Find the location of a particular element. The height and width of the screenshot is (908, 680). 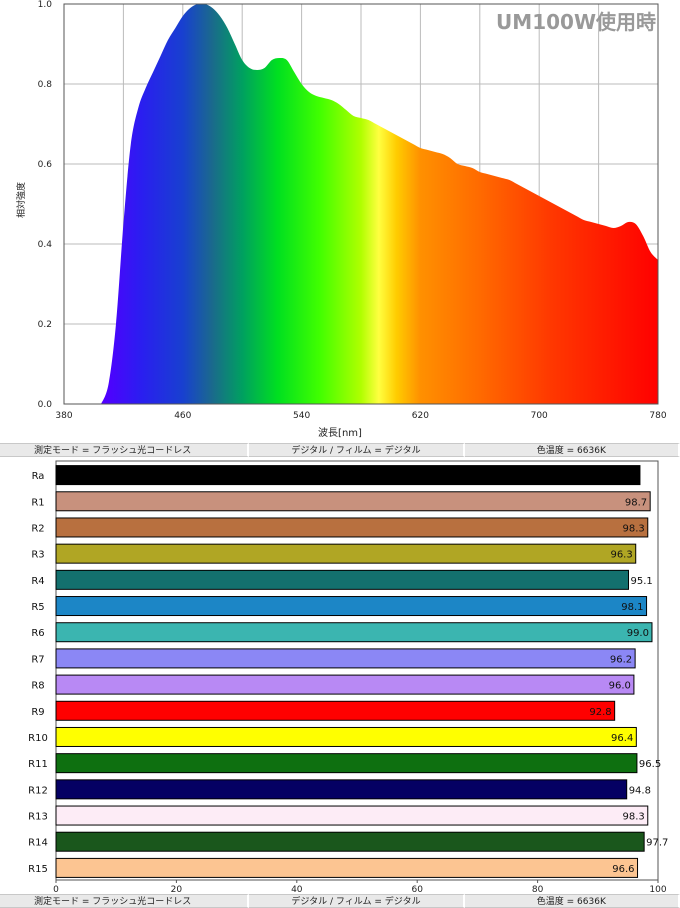

cri-row-r7: R7 96.2 is located at coordinates (333, 658).